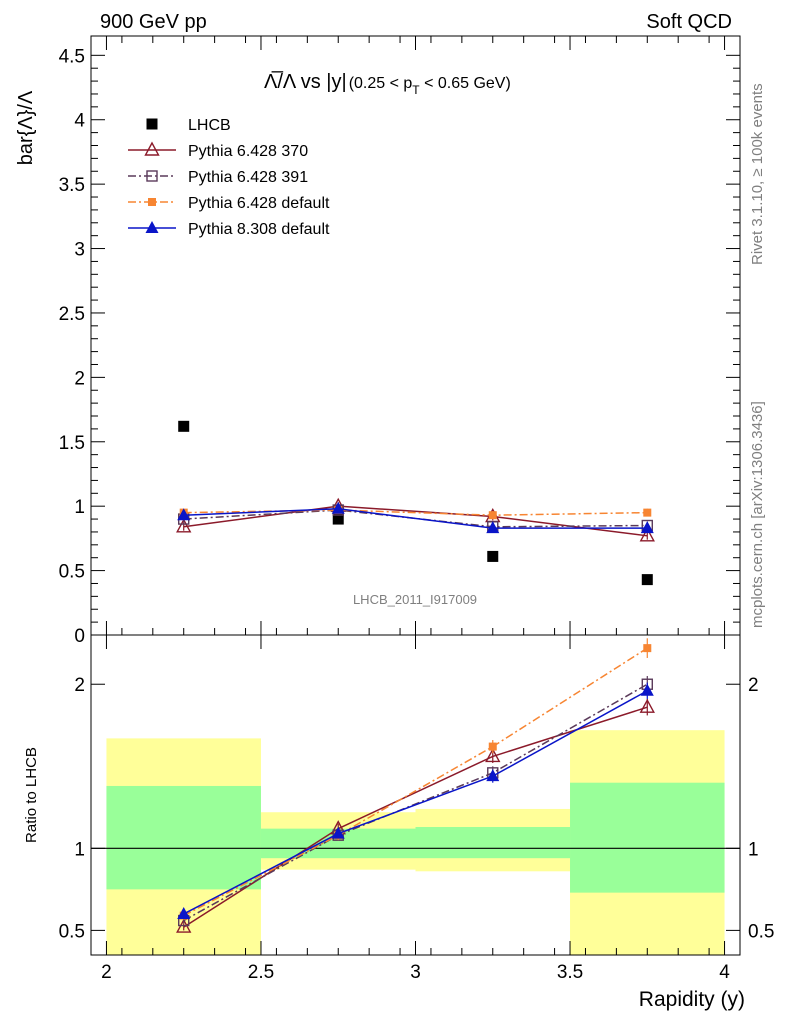 The image size is (786, 1024). What do you see at coordinates (761, 931) in the screenshot?
I see `ratio-ytick-label-right-0: 0.5` at bounding box center [761, 931].